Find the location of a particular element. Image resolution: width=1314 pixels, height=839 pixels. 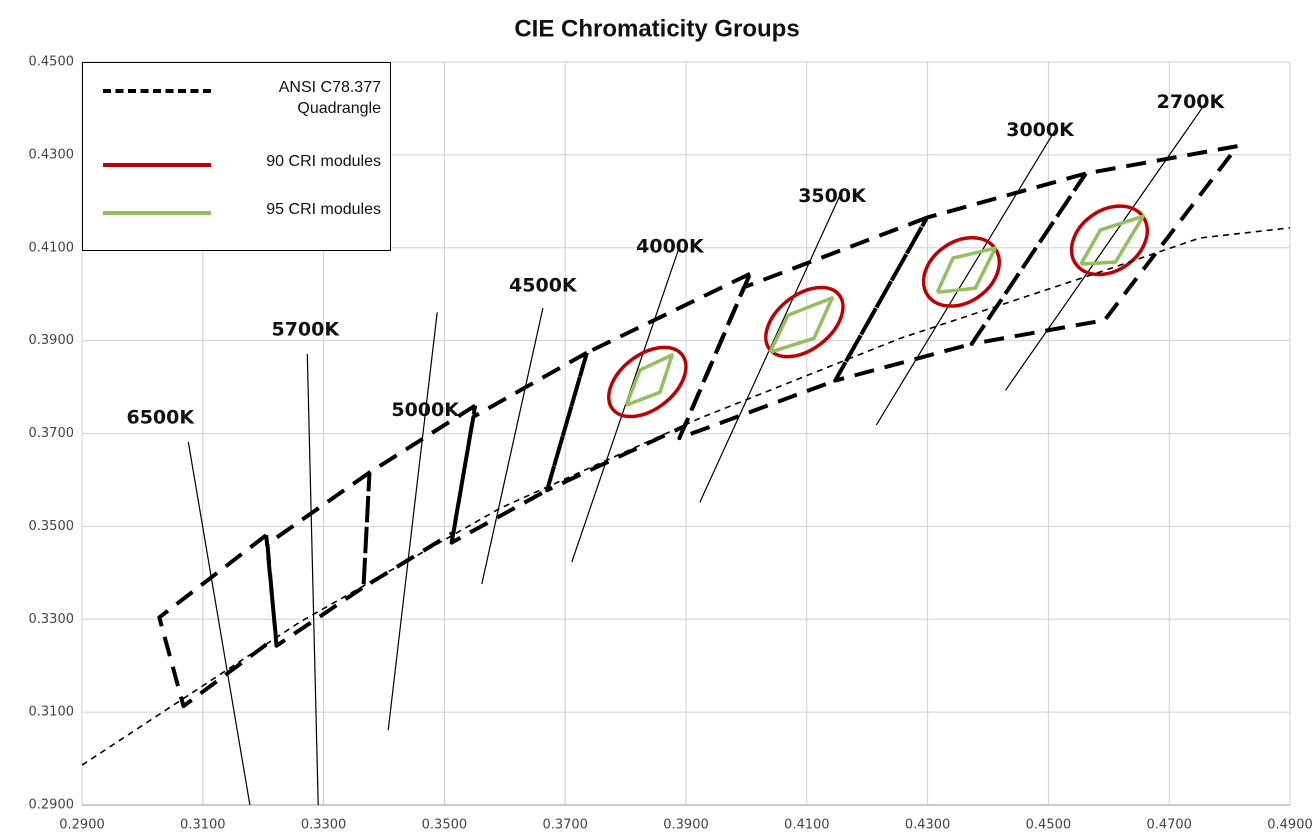

y-tick-label: 0.2900 is located at coordinates (52, 805).